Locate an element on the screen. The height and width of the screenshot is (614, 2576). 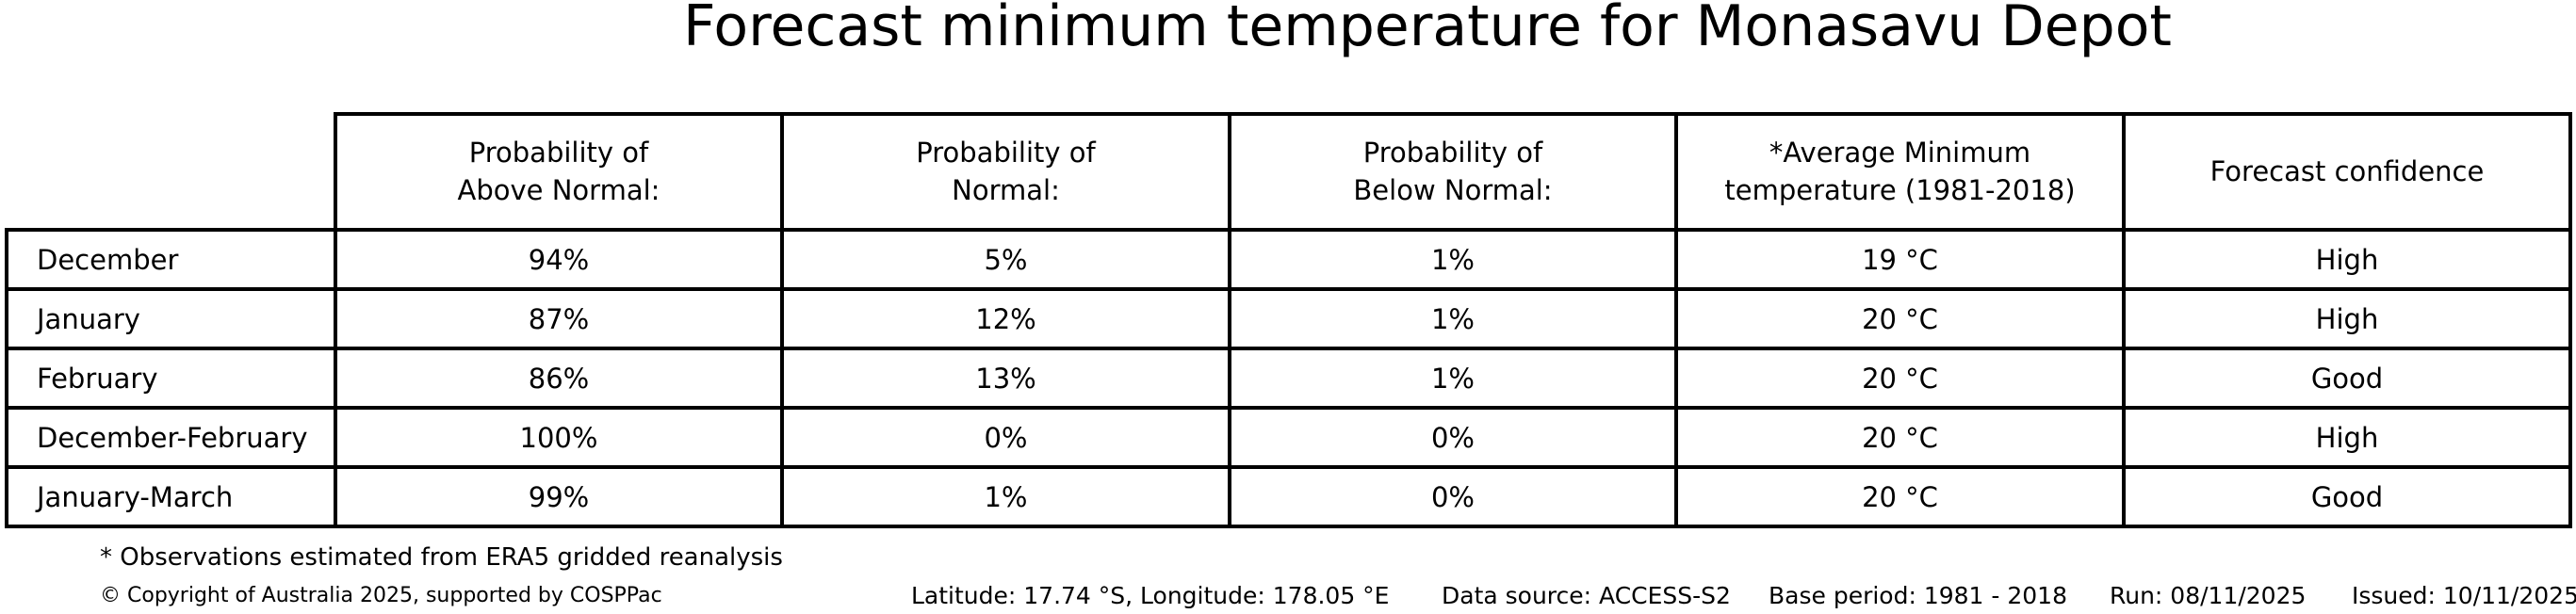
run-date-text: Run: 08/11/2025 is located at coordinates (2208, 595).